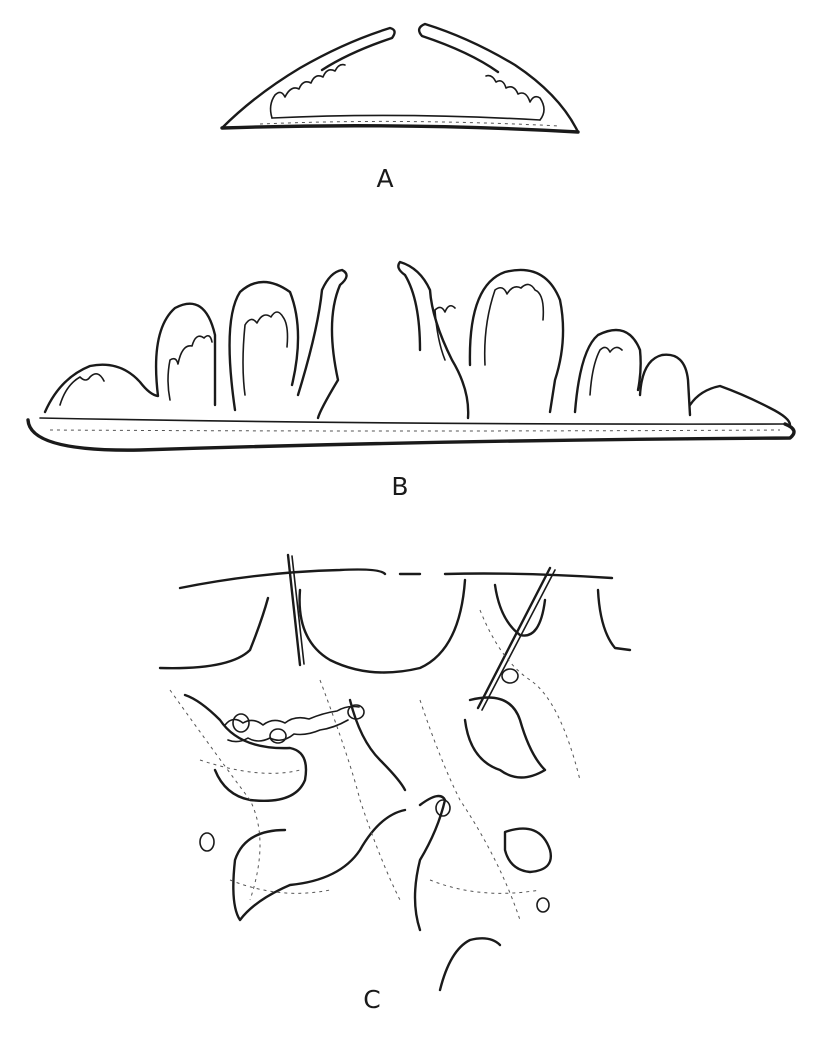  What do you see at coordinates (371, 999) in the screenshot?
I see `figure-c-label: C` at bounding box center [371, 999].